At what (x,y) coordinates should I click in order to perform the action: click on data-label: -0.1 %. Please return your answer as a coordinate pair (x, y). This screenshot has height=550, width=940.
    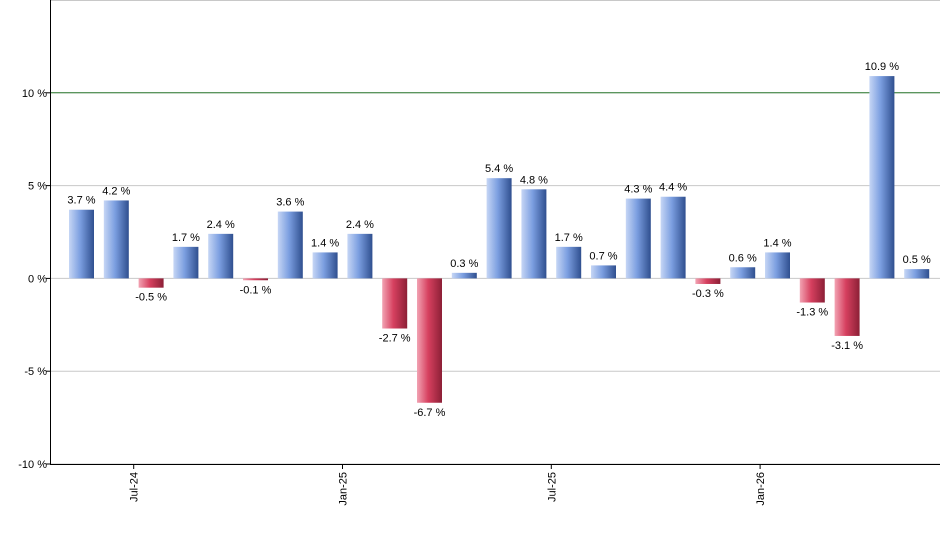
    Looking at the image, I should click on (256, 290).